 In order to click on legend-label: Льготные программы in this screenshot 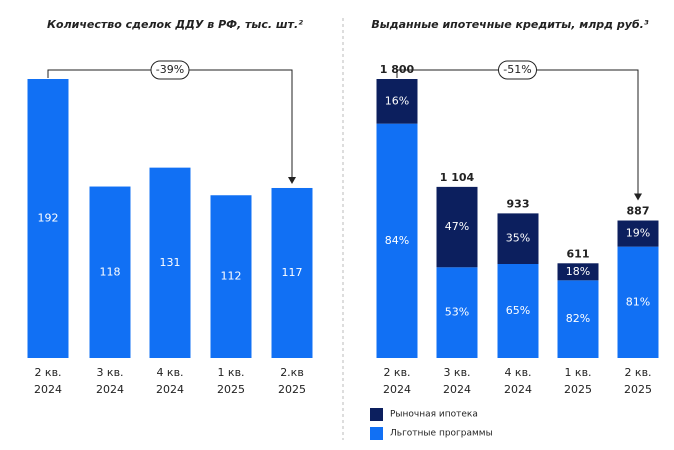, I will do `click(441, 434)`.